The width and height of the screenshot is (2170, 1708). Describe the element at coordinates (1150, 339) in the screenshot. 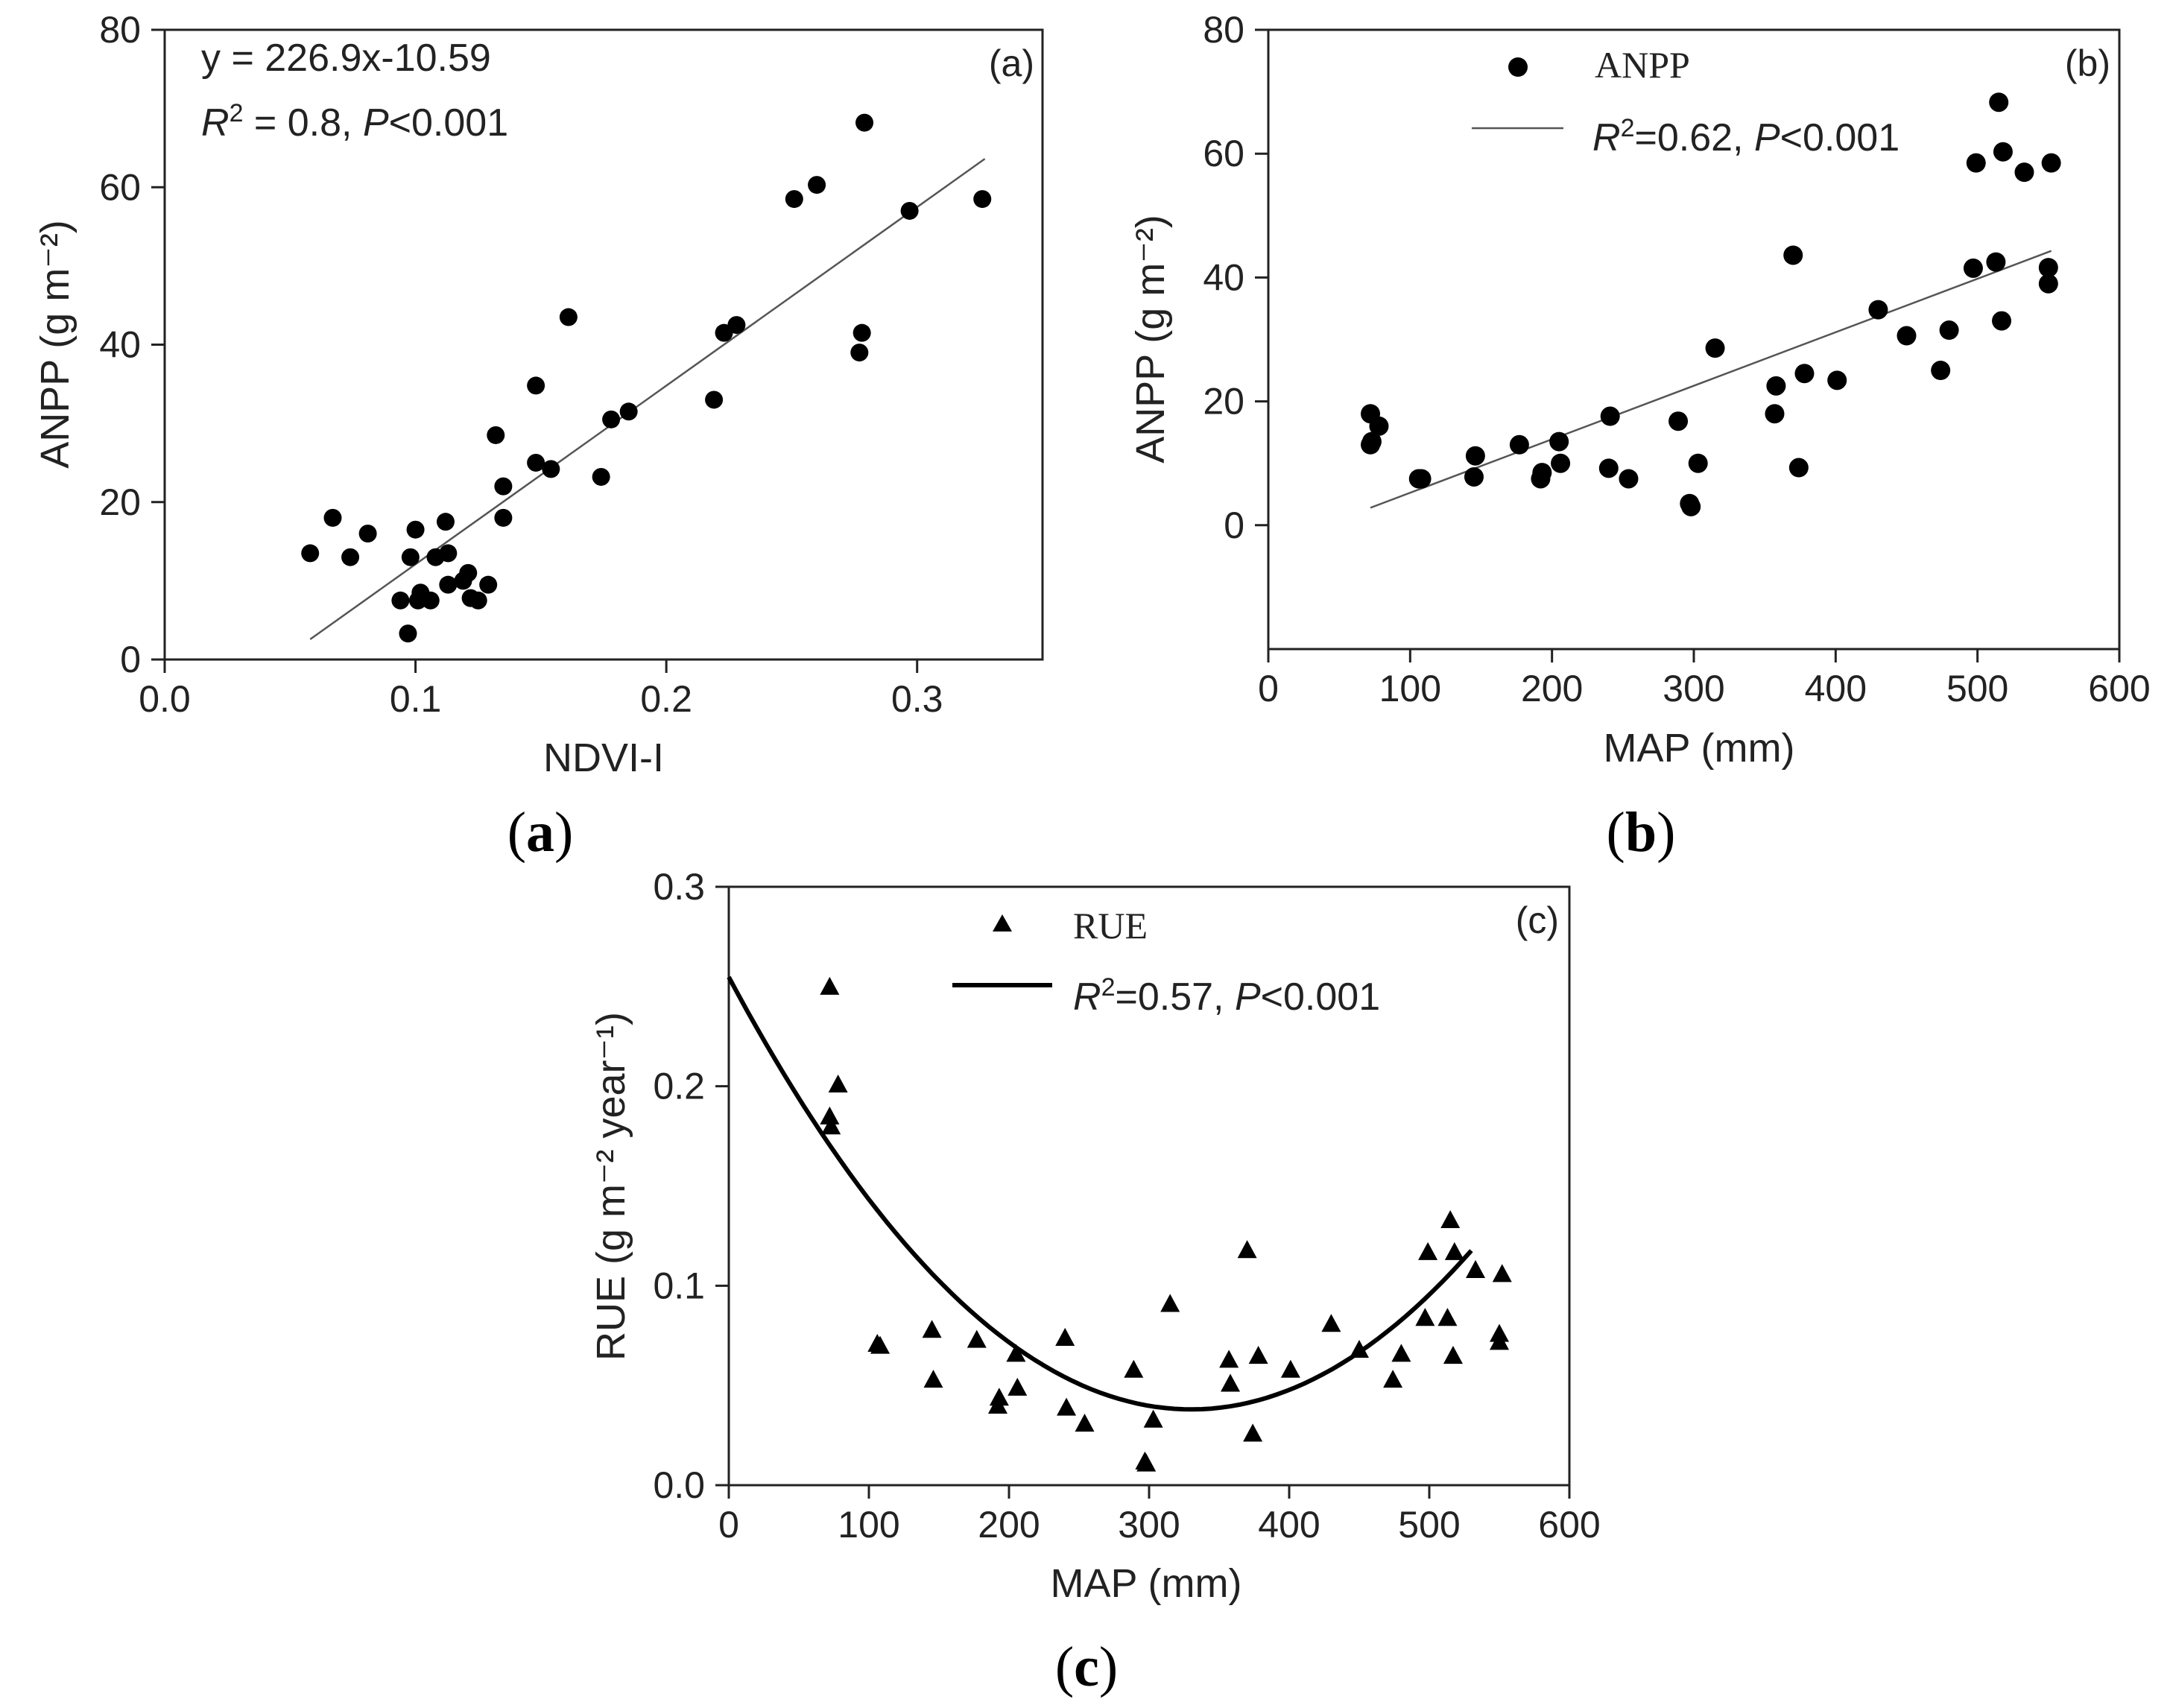

I see `panel-b-y-axis-title: ANPP (g m⁻²)` at that location.